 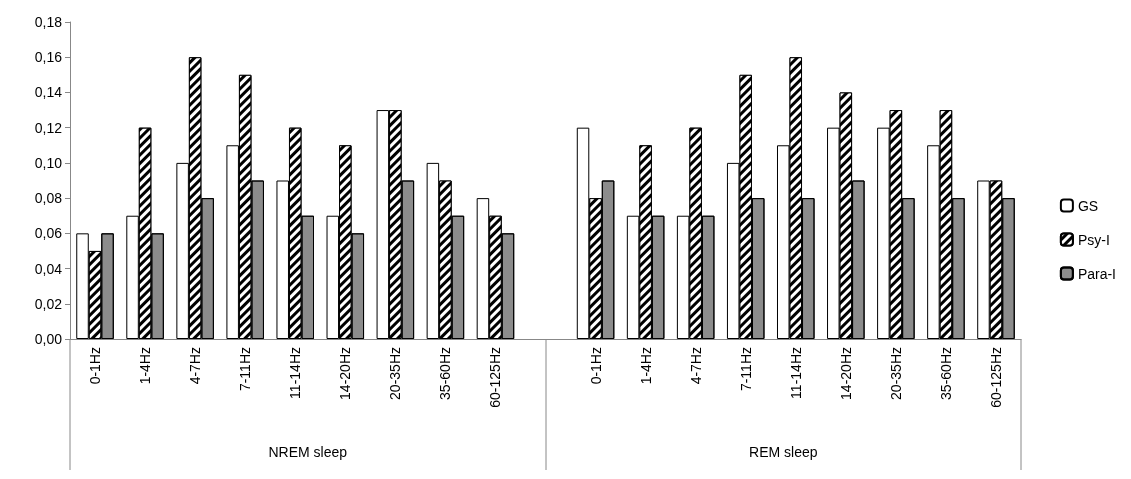 I want to click on text: REM sleep, so click(x=783, y=452).